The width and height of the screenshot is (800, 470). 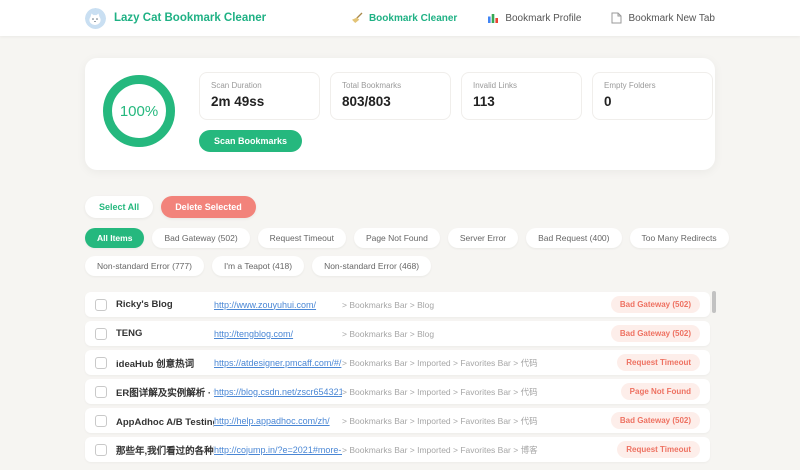 I want to click on filter-chip-page-not-found: Page Not Found, so click(x=396, y=238).